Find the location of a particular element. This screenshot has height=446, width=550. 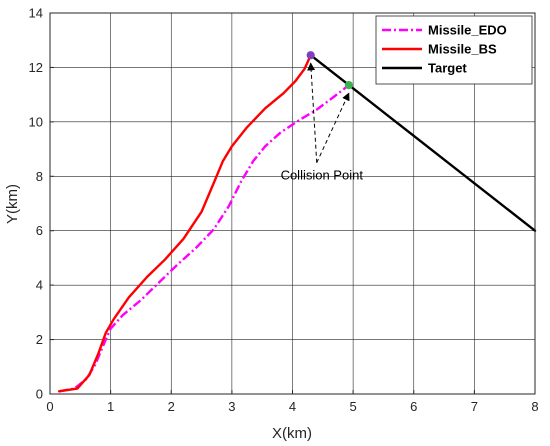

y-tick-label: 0 is located at coordinates (39, 394).